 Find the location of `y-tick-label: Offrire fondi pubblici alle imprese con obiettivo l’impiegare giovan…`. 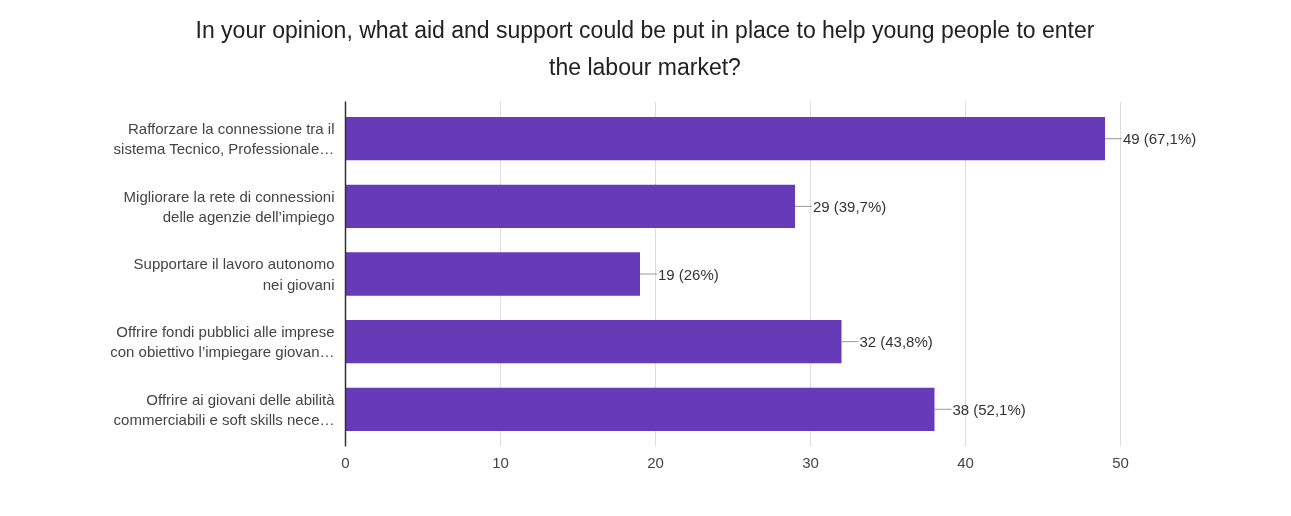

y-tick-label: Offrire fondi pubblici alle imprese con obiettivo l’impiegare giovan… is located at coordinates (222, 341).